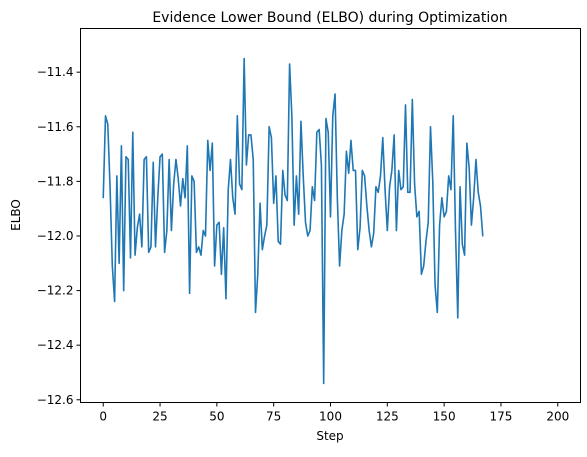  I want to click on x-axis-label: Step, so click(329, 436).